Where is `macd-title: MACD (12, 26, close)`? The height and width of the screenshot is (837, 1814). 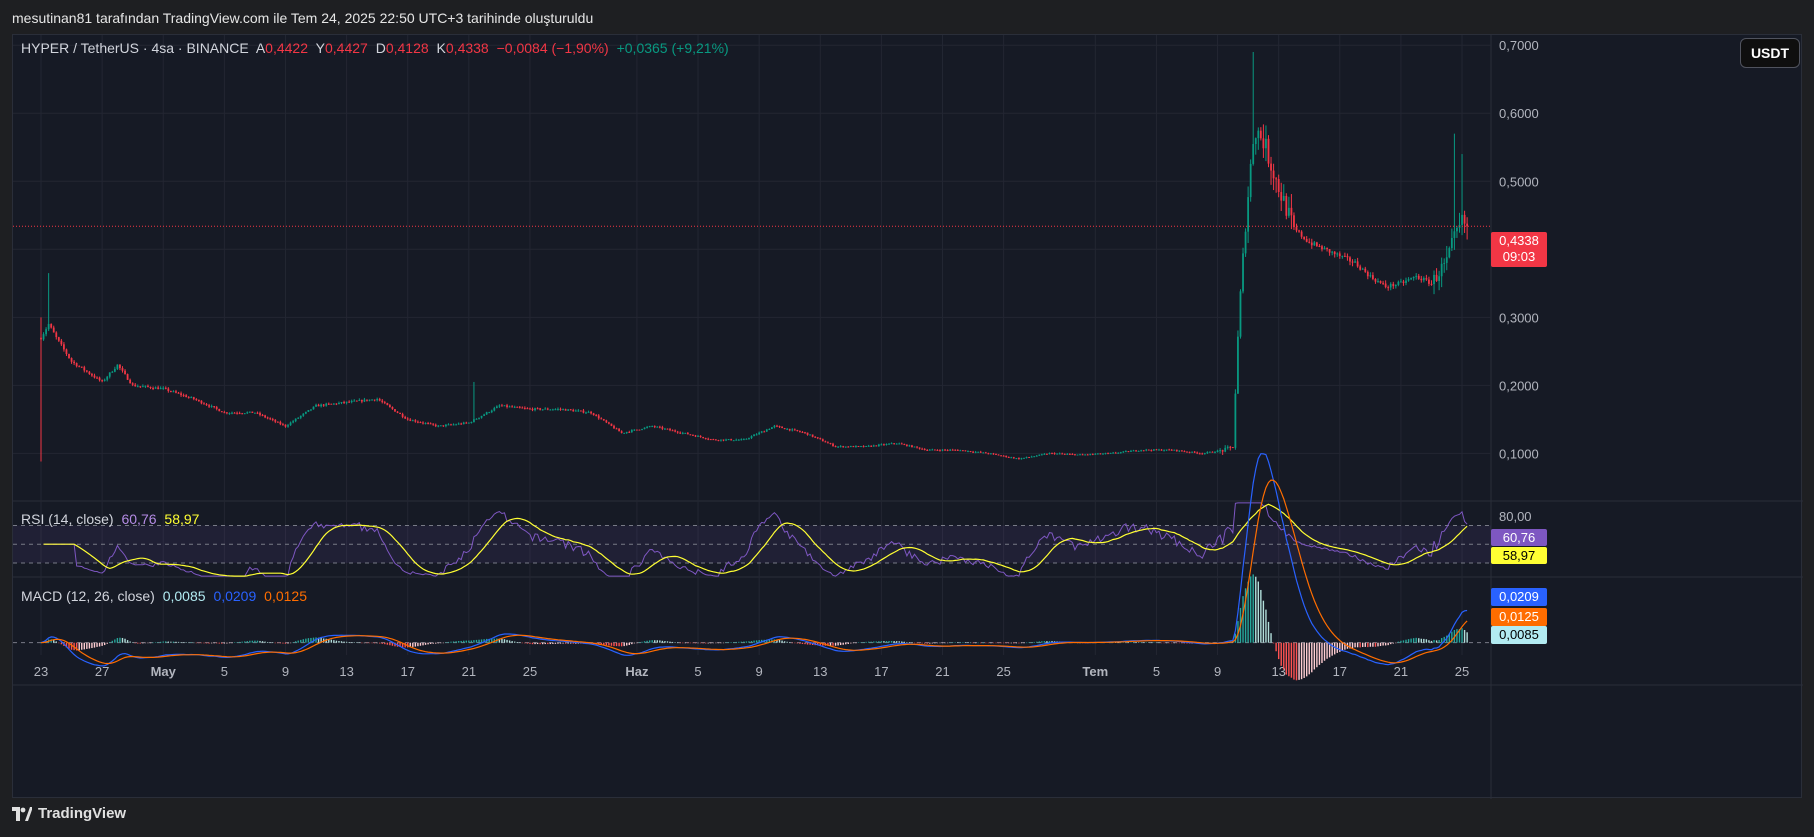
macd-title: MACD (12, 26, close) is located at coordinates (88, 596).